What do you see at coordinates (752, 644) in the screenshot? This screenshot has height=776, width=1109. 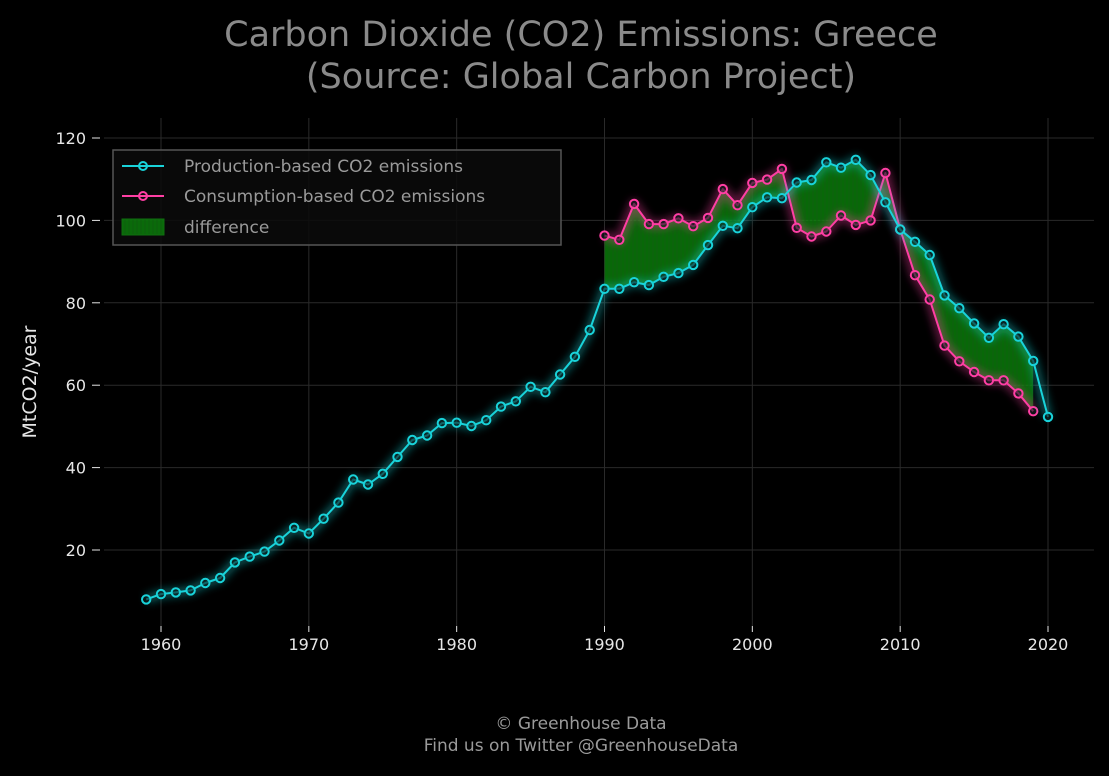 I see `x-tick-label: 2000` at bounding box center [752, 644].